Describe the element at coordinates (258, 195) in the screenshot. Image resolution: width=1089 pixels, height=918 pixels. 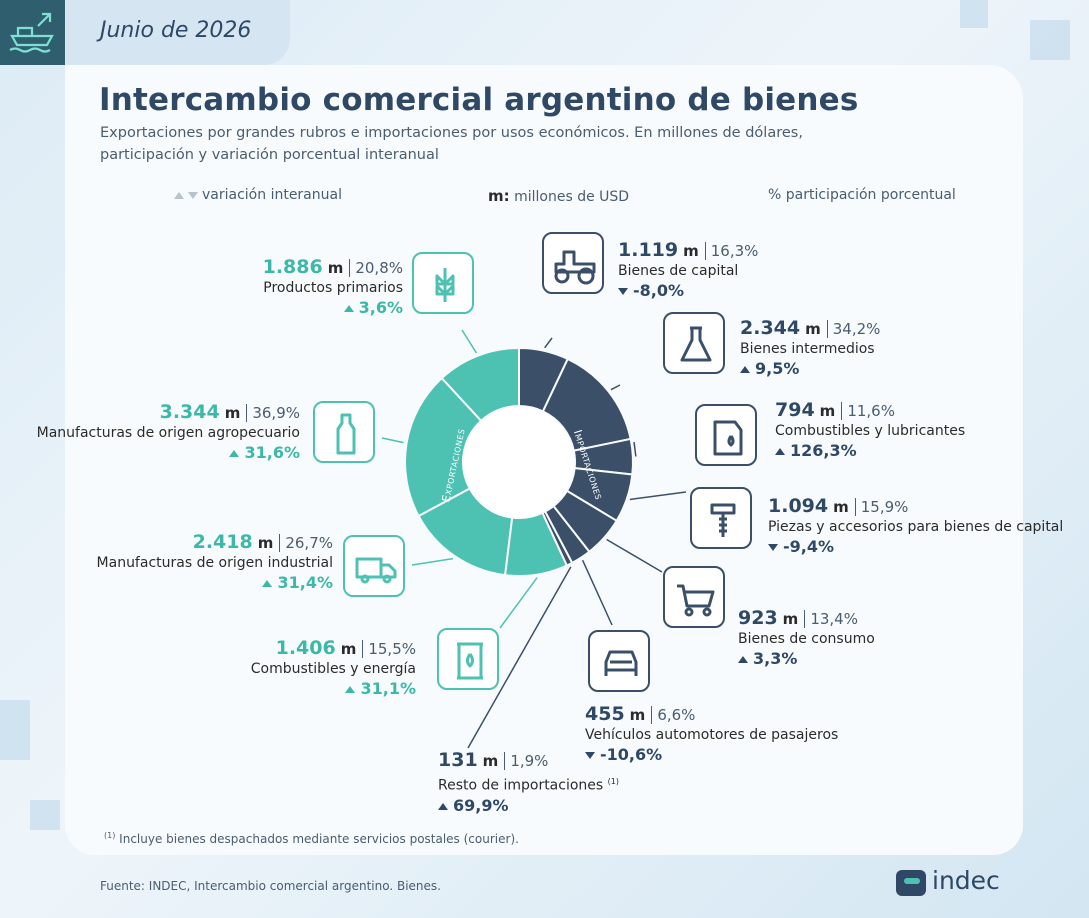
I see `legend-arrows: variación interanual` at that location.